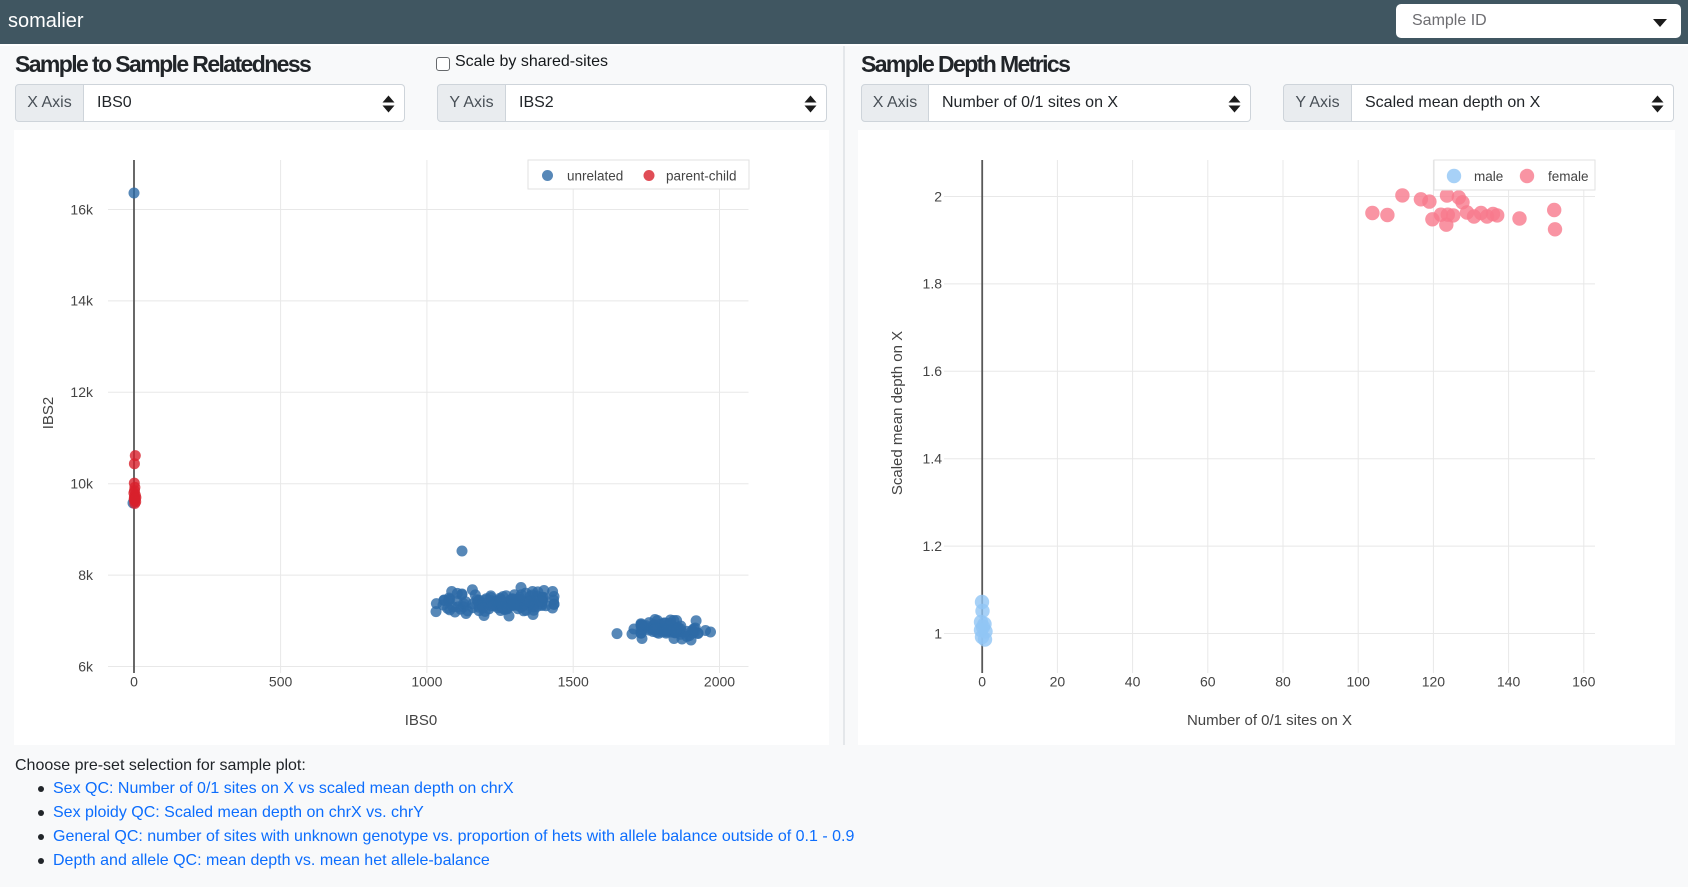 This screenshot has width=1688, height=887. I want to click on svg-text: female, so click(1568, 176).